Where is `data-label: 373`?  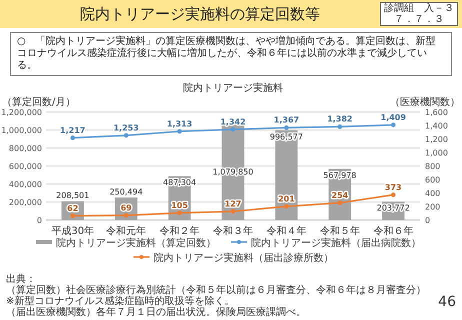
data-label: 373 is located at coordinates (393, 187).